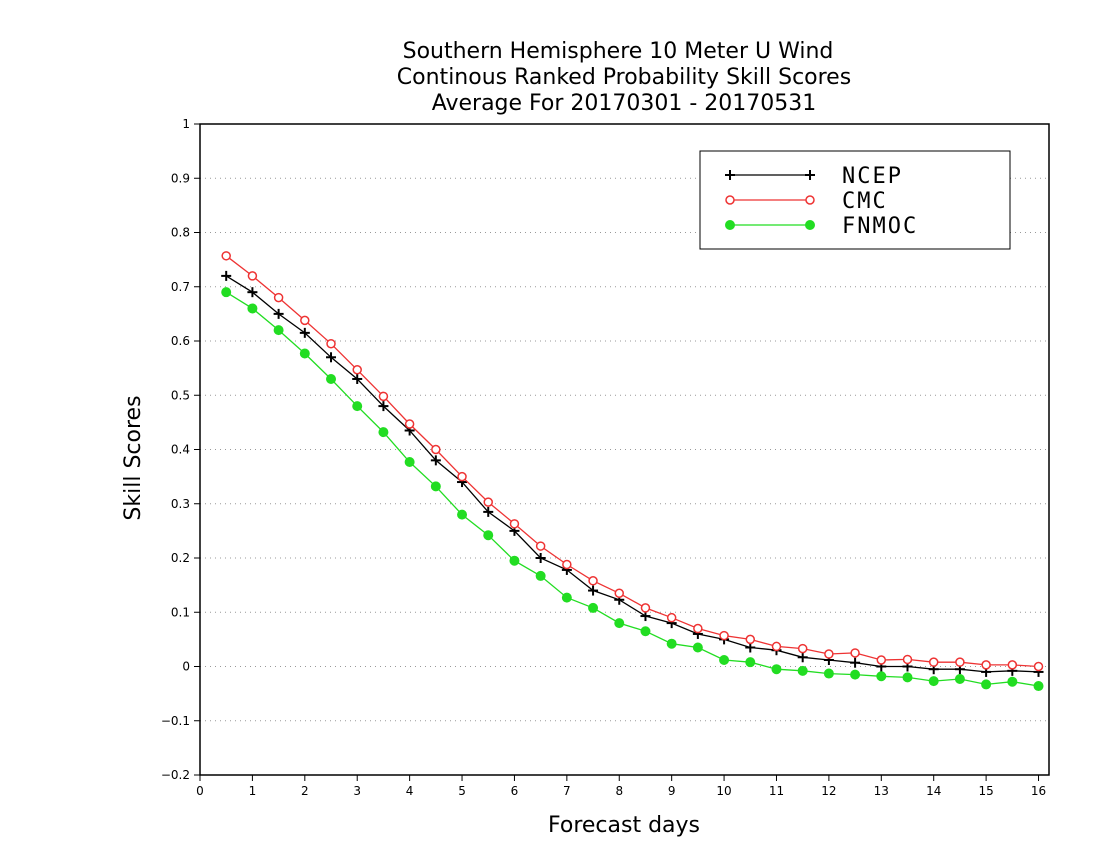  I want to click on y-tick-label: 0.6, so click(180, 341).